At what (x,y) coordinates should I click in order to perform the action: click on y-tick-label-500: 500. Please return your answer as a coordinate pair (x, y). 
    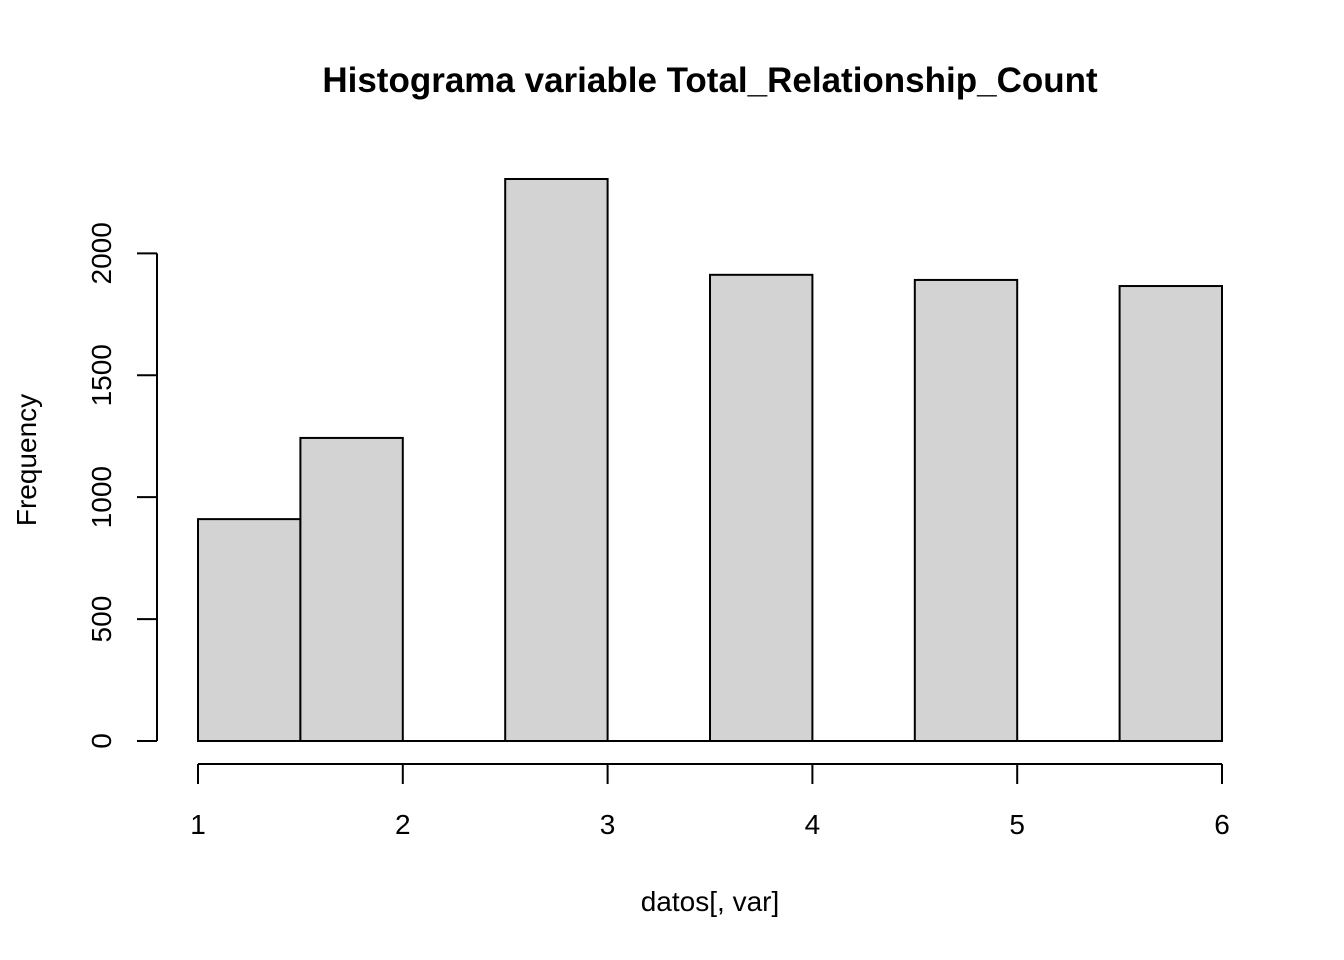
    Looking at the image, I should click on (101, 619).